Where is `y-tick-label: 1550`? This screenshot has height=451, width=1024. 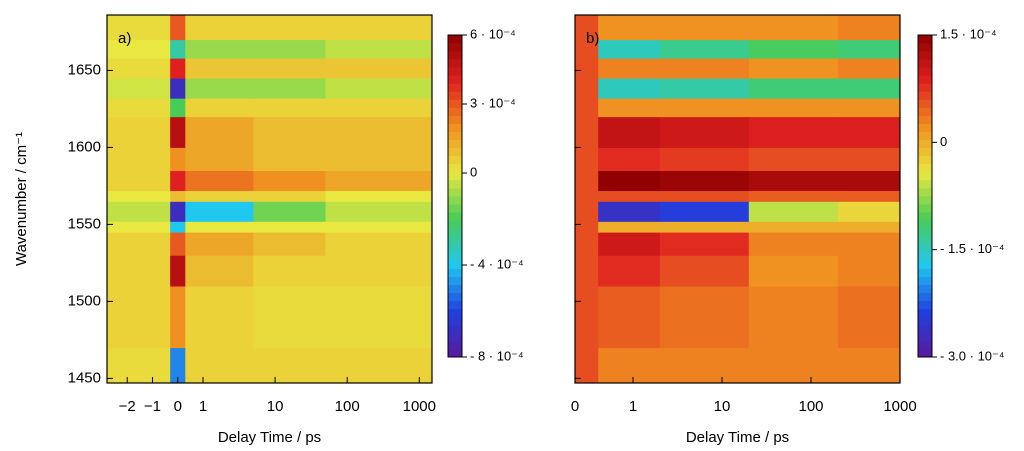
y-tick-label: 1550 is located at coordinates (84, 223).